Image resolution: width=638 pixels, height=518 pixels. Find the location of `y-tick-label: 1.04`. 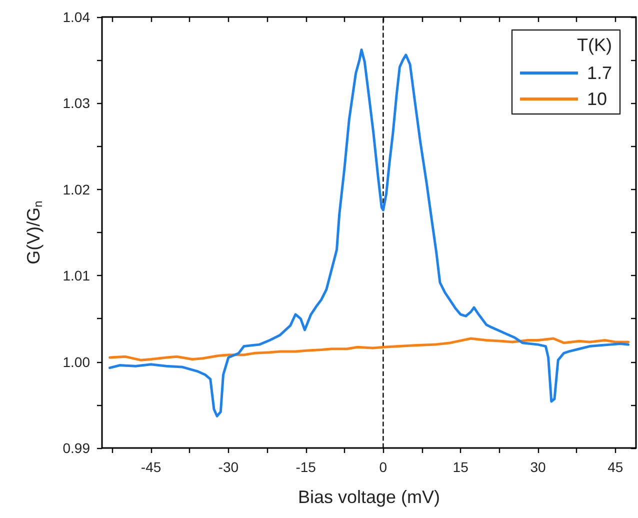

y-tick-label: 1.04 is located at coordinates (76, 17).